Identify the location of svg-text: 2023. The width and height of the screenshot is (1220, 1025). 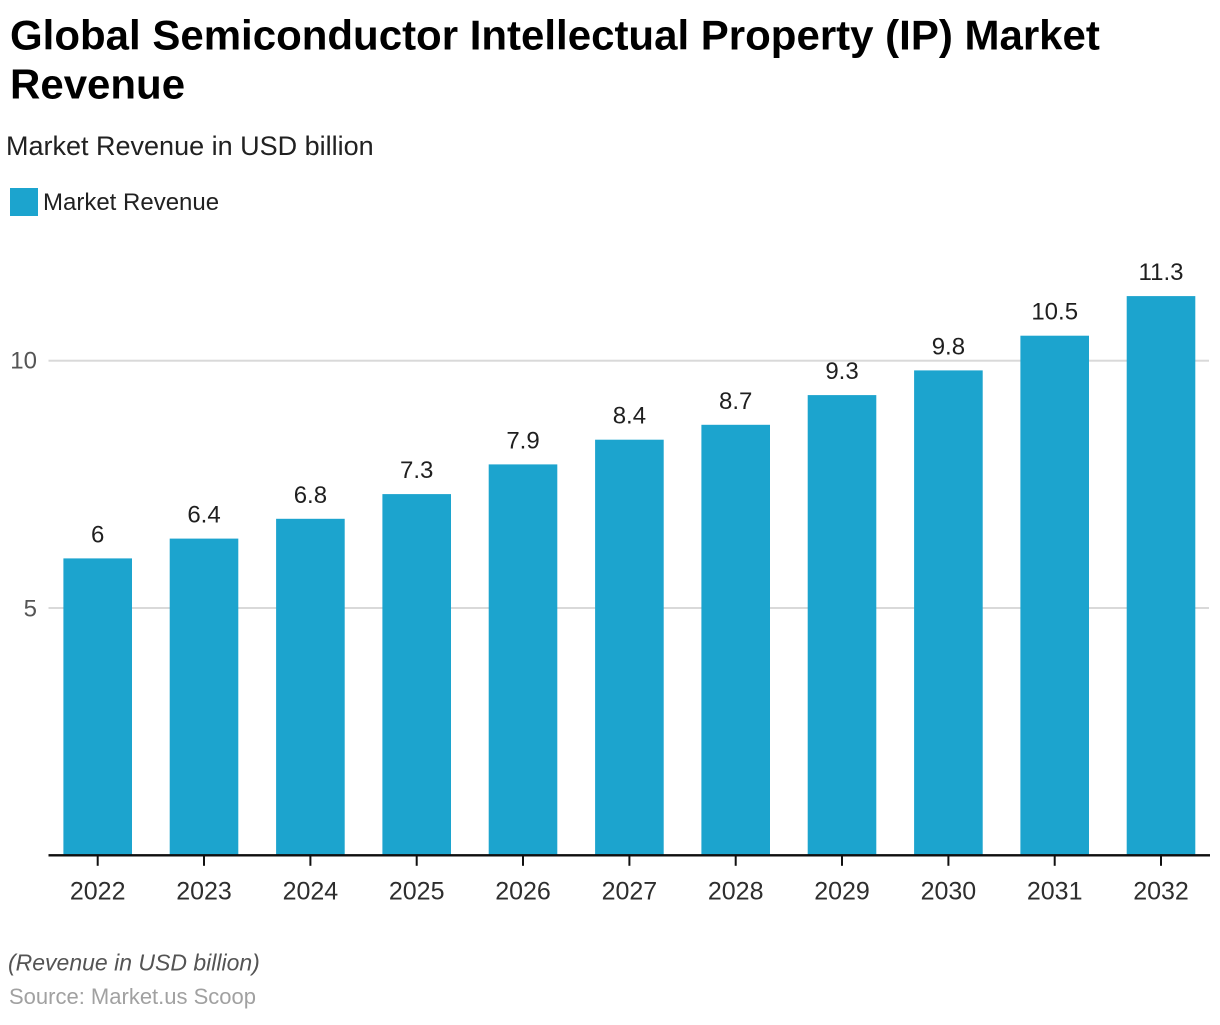
(204, 891).